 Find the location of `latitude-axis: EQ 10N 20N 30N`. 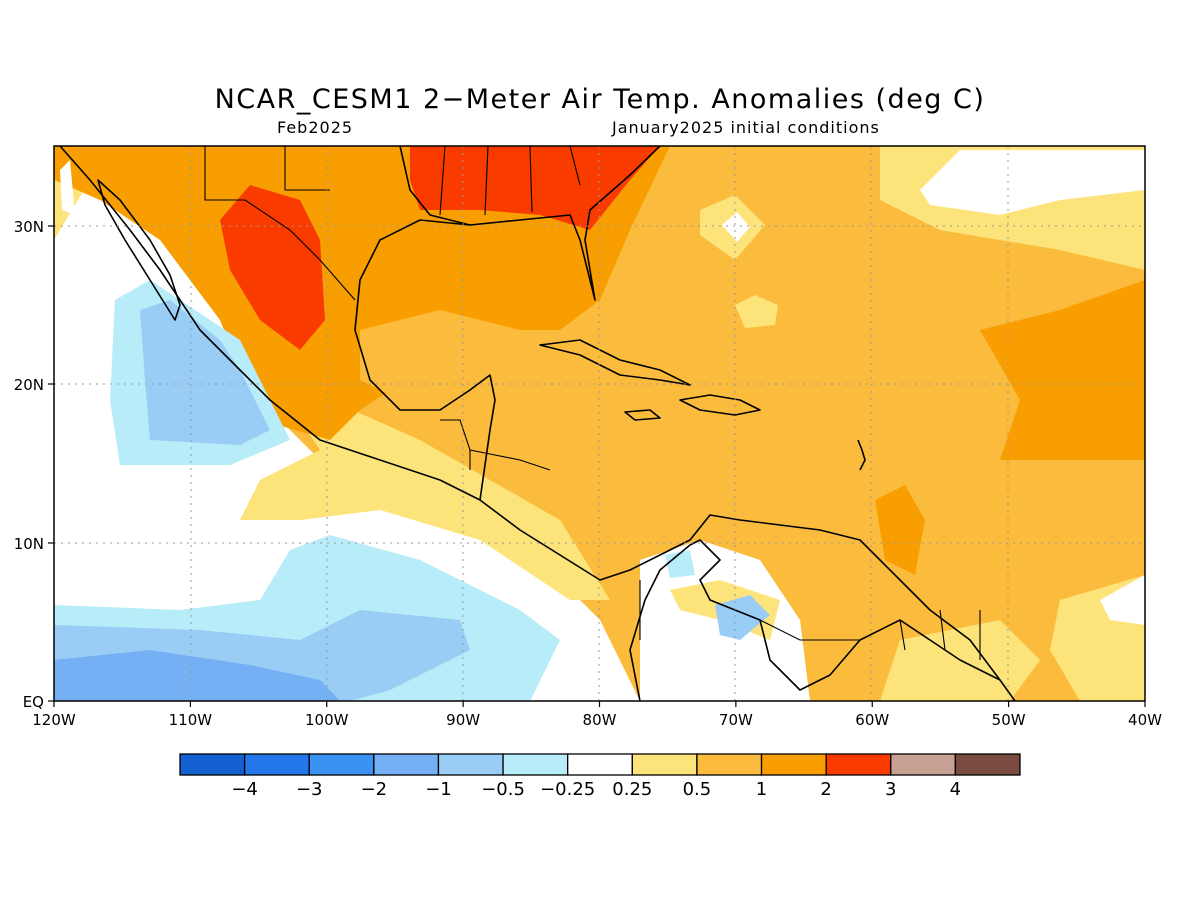

latitude-axis: EQ 10N 20N 30N is located at coordinates (34, 464).